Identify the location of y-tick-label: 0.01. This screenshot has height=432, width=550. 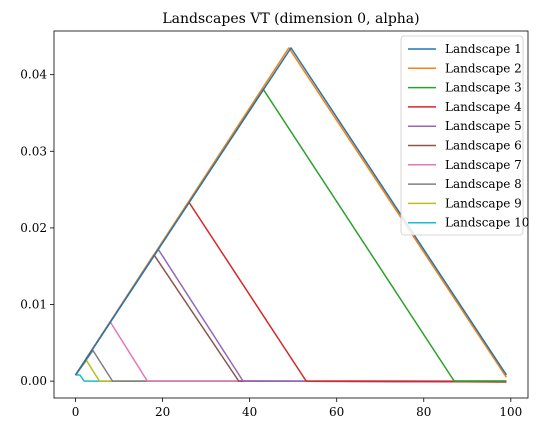
(33, 305).